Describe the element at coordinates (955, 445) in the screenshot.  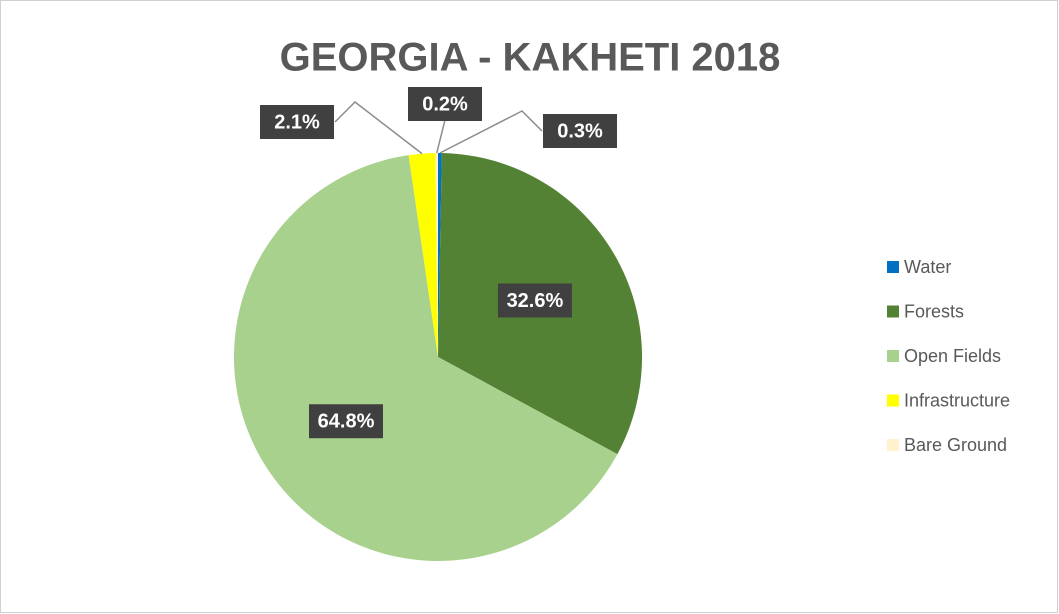
I see `legend-label: Bare Ground` at that location.